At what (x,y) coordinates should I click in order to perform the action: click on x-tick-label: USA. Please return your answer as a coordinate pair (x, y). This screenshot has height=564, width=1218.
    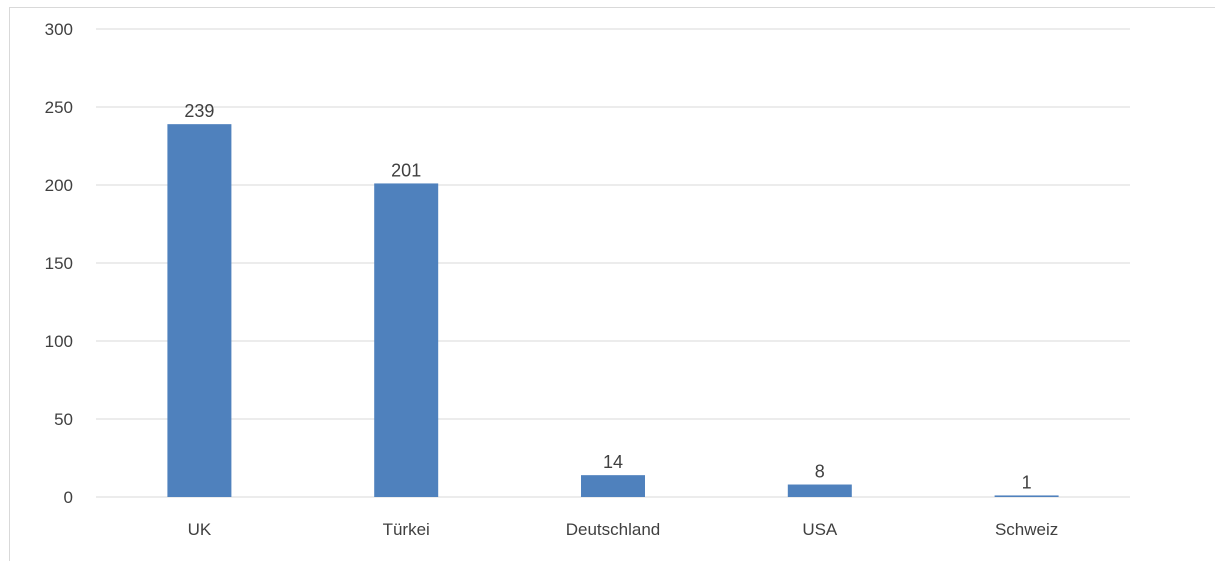
    Looking at the image, I should click on (820, 529).